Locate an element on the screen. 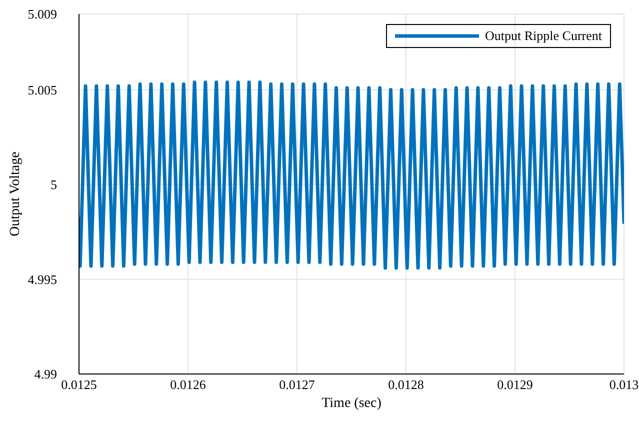  y-tick-label: 4.99 is located at coordinates (45, 374).